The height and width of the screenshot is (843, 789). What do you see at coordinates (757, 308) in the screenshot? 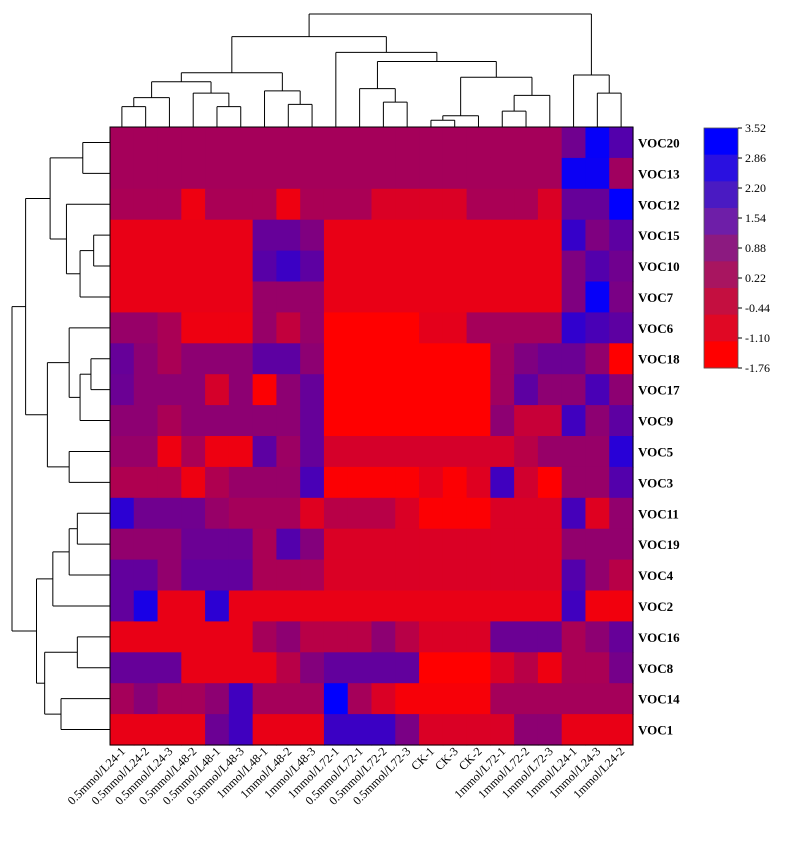
I see `legend-tick-label: -0.44` at bounding box center [757, 308].